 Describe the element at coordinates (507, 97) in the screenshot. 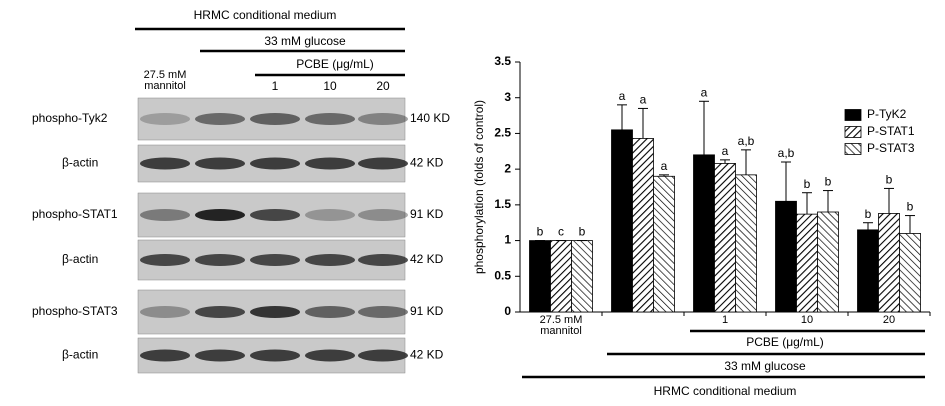

I see `y-tick-label: 3` at that location.